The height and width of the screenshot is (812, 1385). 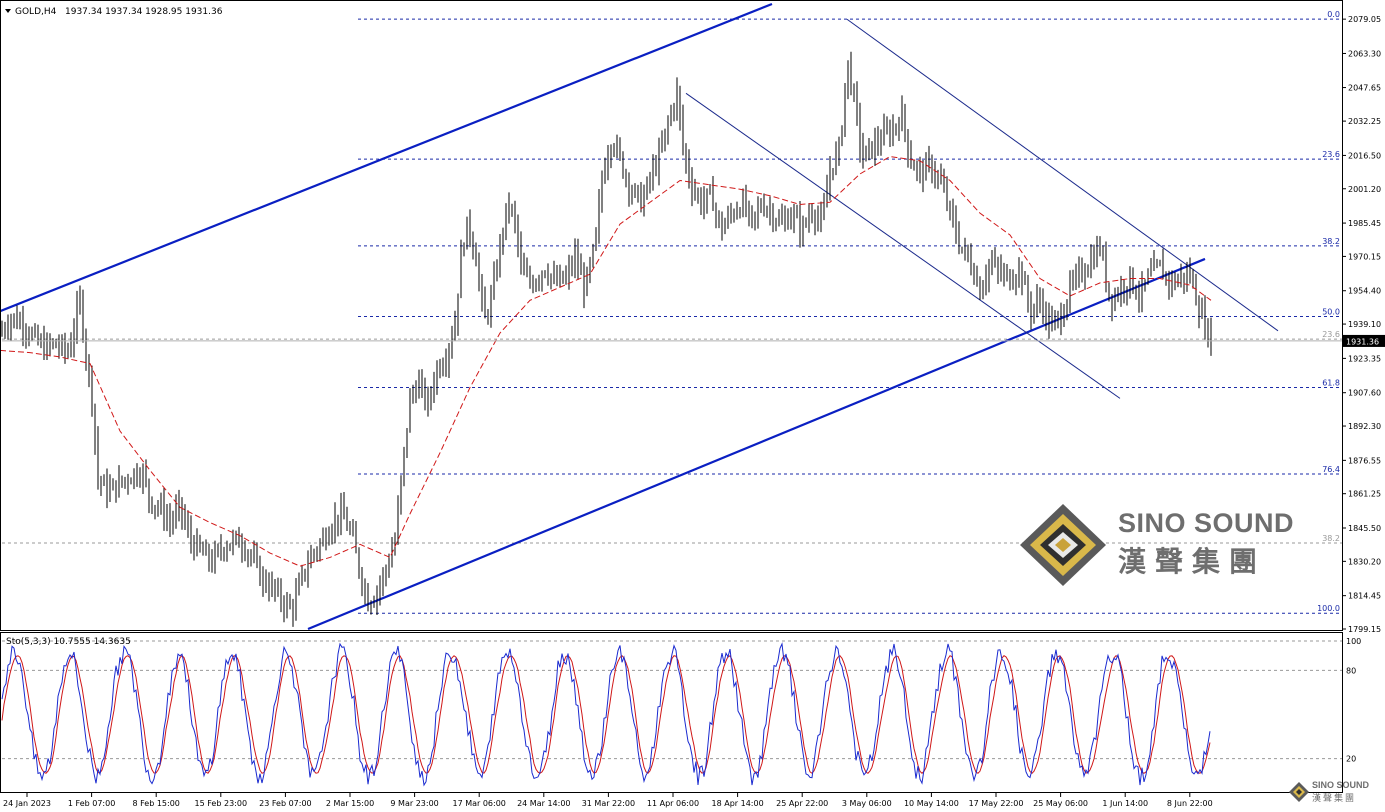 What do you see at coordinates (1341, 785) in the screenshot?
I see `watermark-mini-name-en: SINO SOUND` at bounding box center [1341, 785].